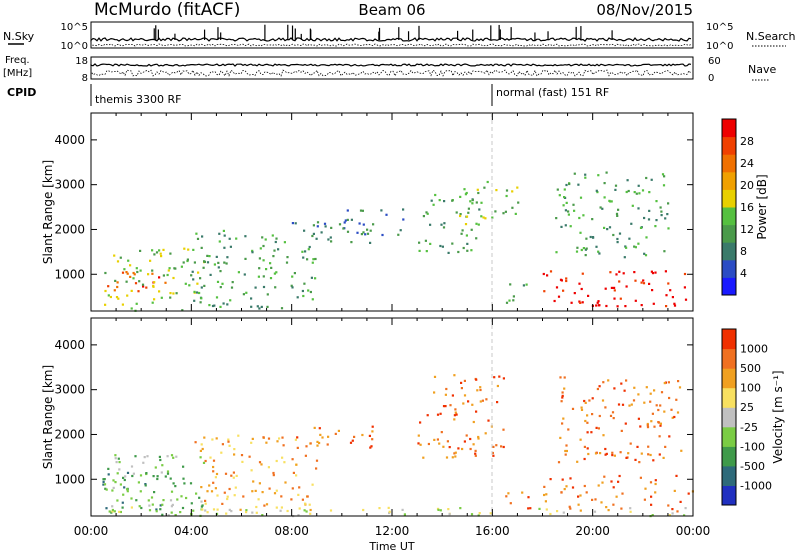 The height and width of the screenshot is (554, 800). Describe the element at coordinates (618, 493) in the screenshot. I see `velocity-echo-region` at that location.